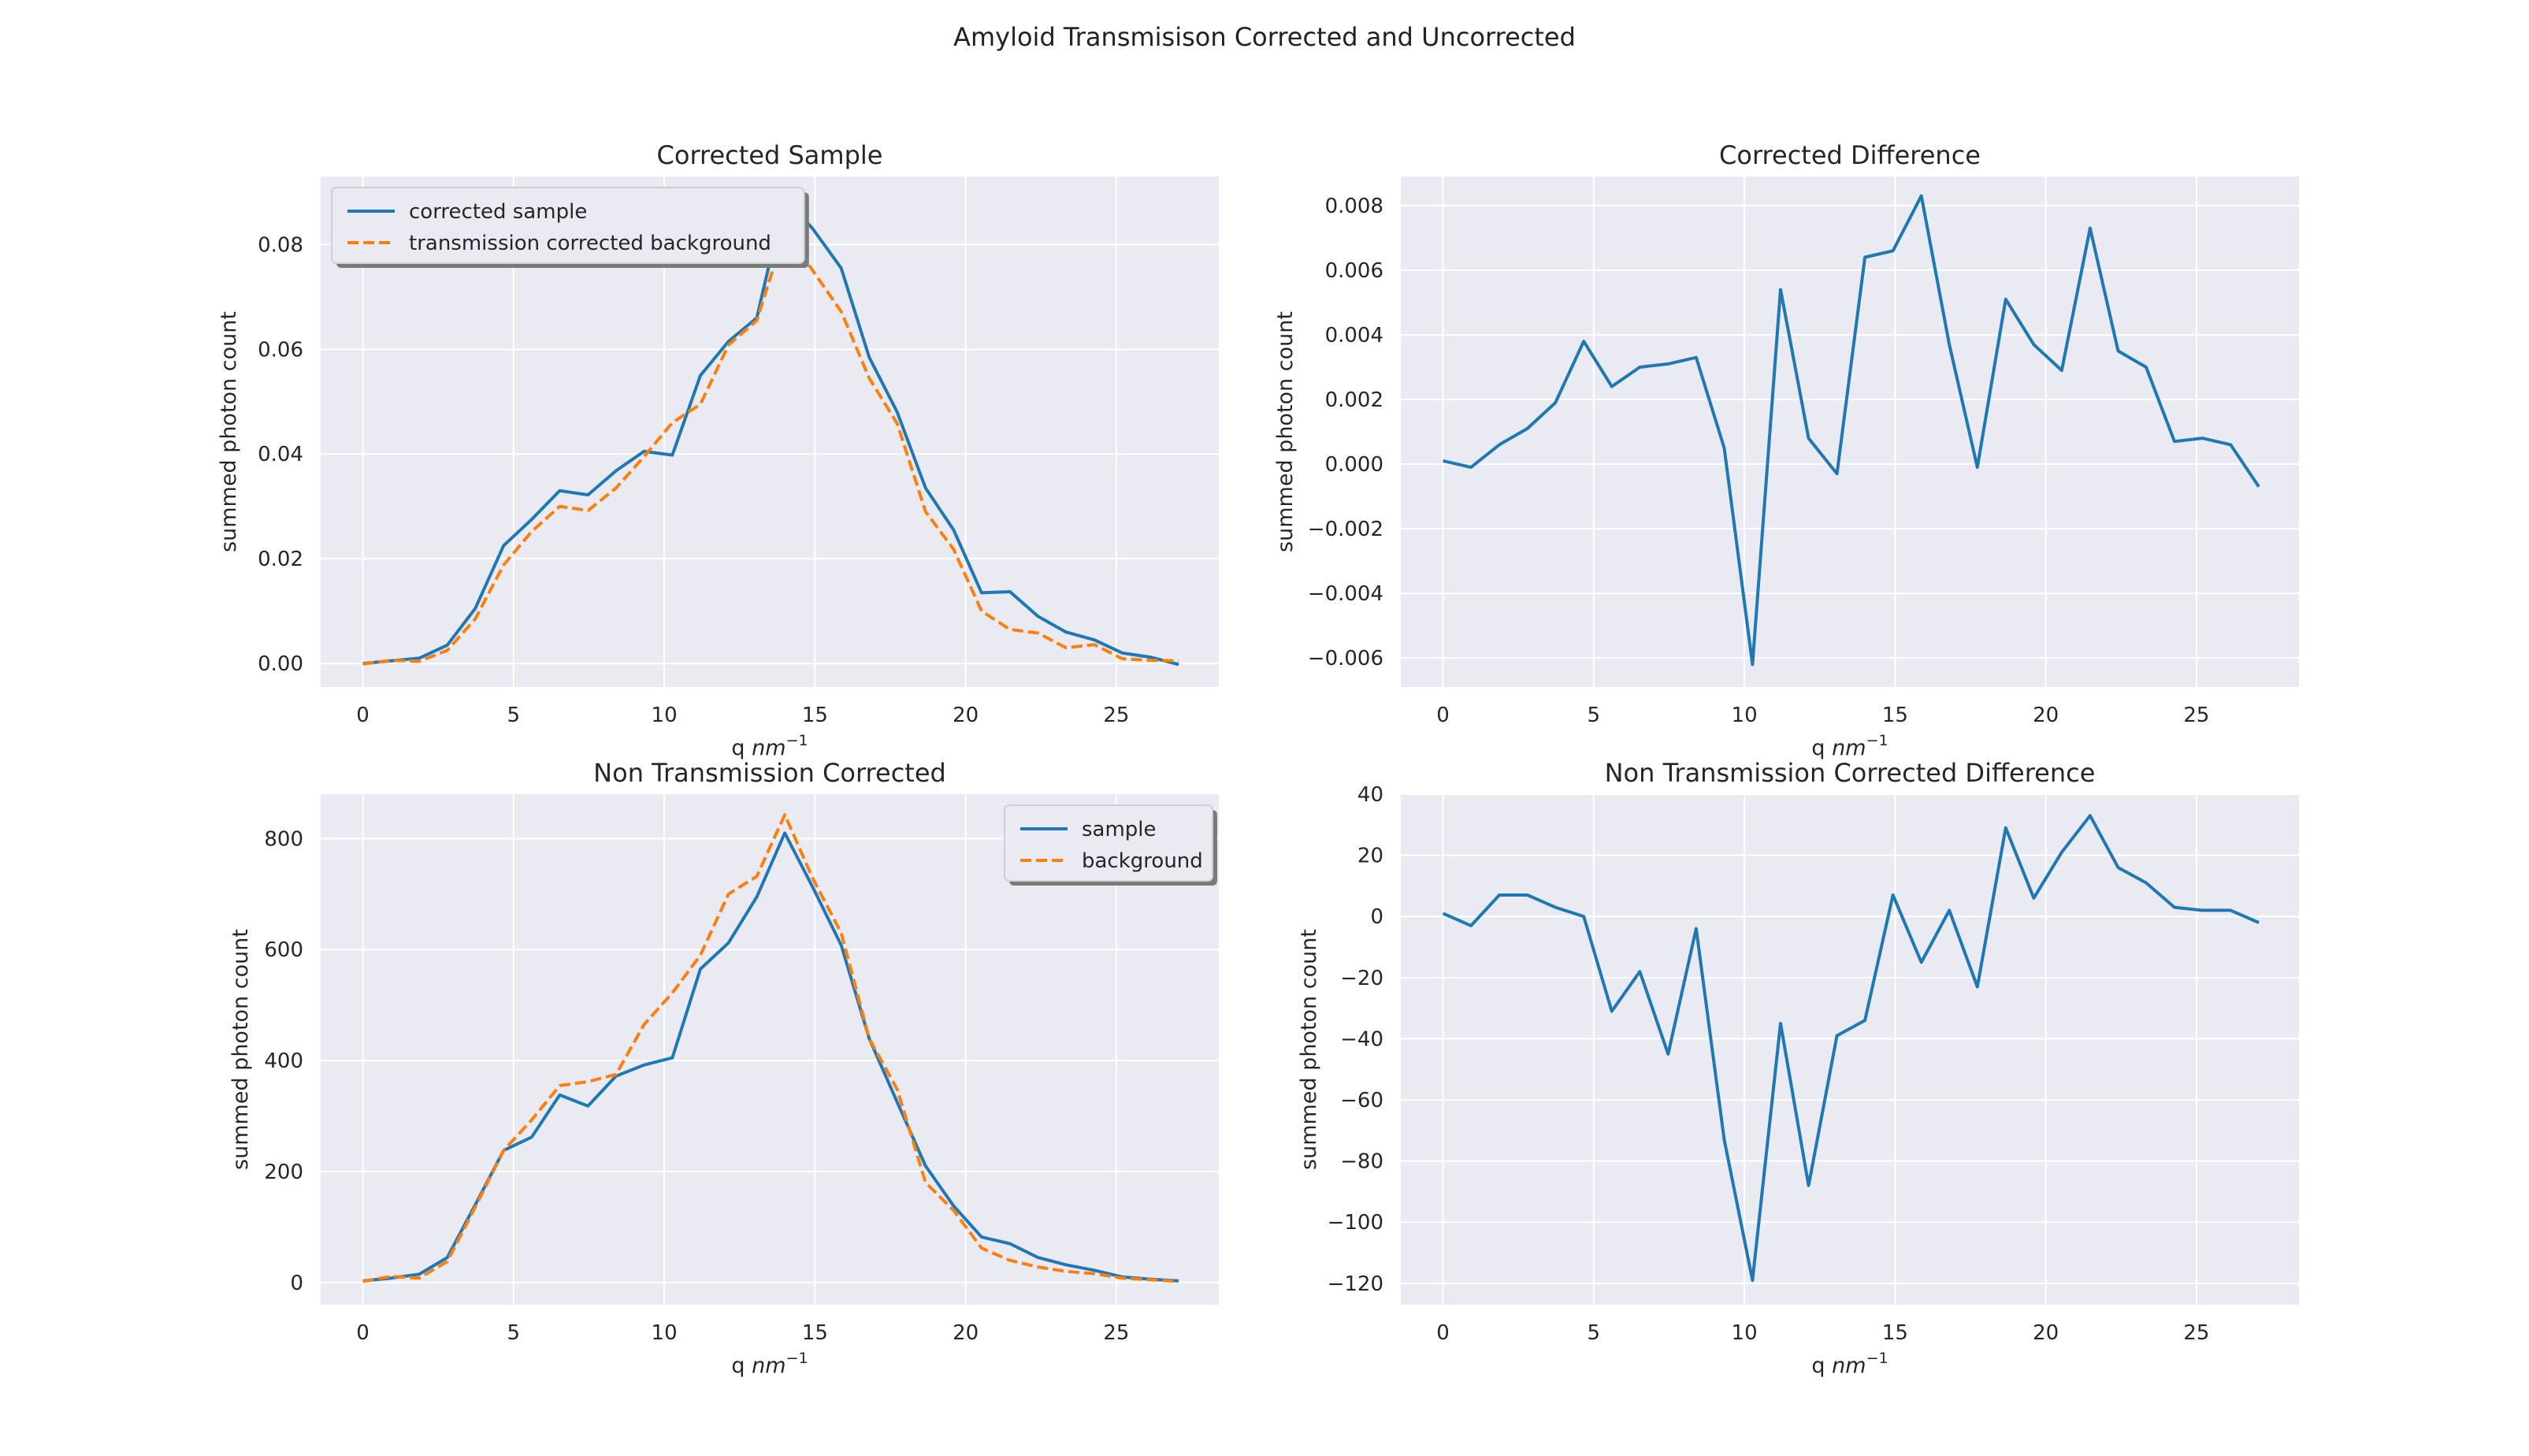 The height and width of the screenshot is (1456, 2529). Describe the element at coordinates (283, 1172) in the screenshot. I see `y-tick-label: 200` at that location.